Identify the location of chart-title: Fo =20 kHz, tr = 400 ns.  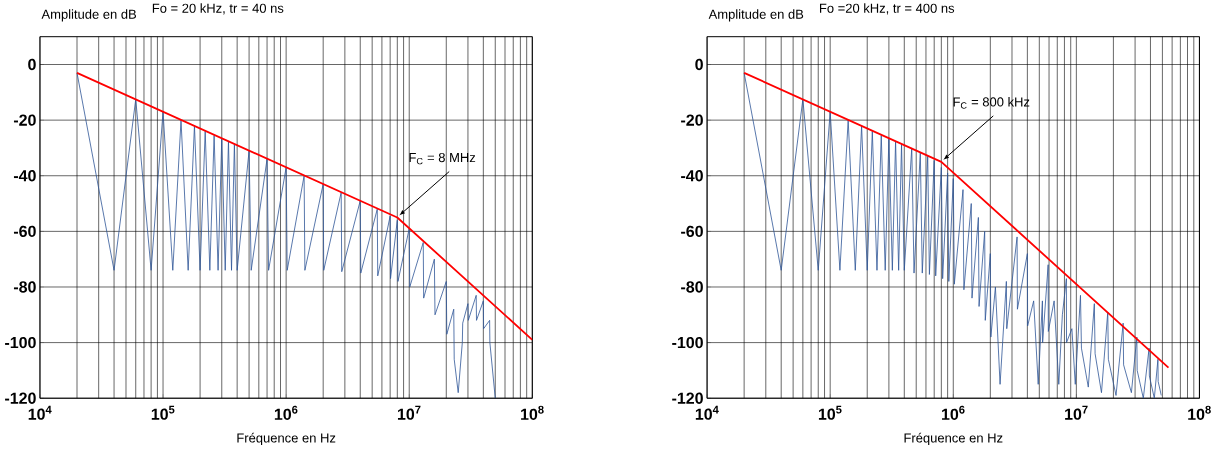
(887, 9).